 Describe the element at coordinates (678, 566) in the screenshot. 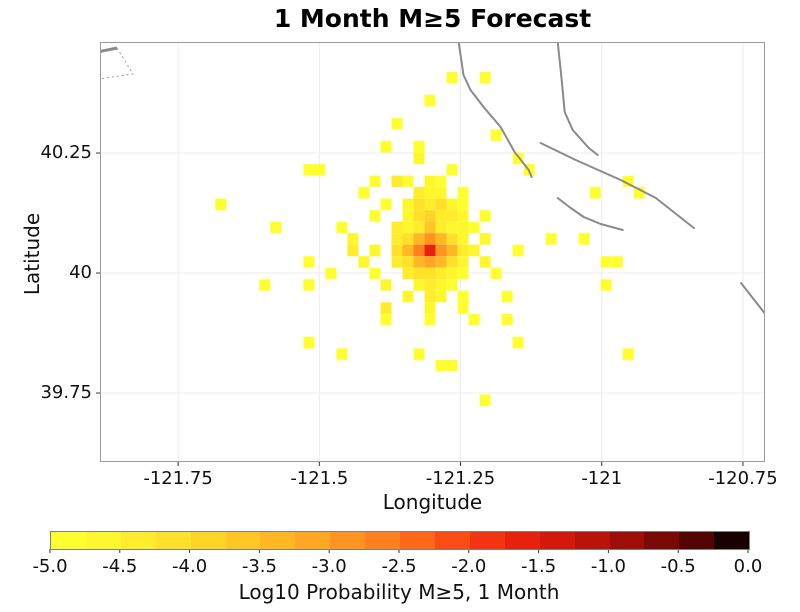

I see `colorbar-tick-label: -0.5` at that location.